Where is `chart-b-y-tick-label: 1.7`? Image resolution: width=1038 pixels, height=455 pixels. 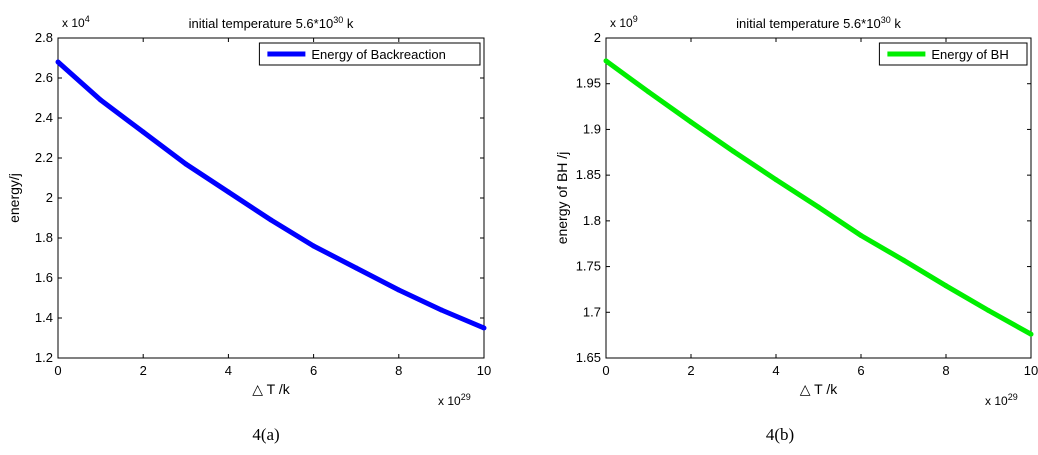 chart-b-y-tick-label: 1.7 is located at coordinates (592, 311).